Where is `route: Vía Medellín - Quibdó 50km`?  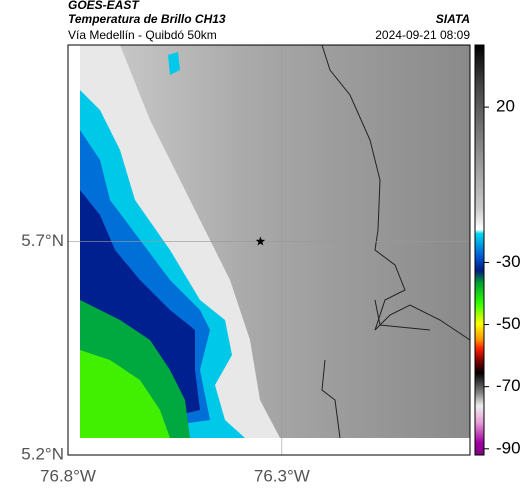 route: Vía Medellín - Quibdó 50km is located at coordinates (142, 35).